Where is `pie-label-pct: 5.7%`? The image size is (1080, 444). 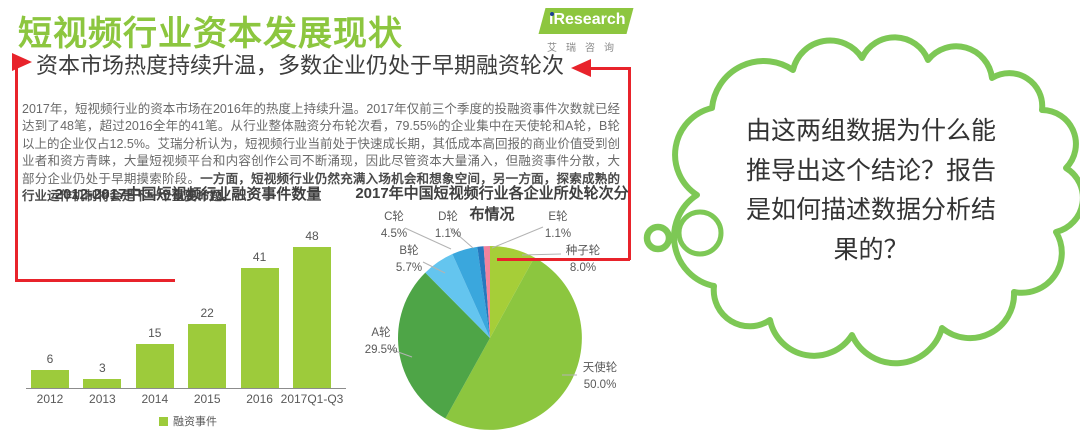 pie-label-pct: 5.7% is located at coordinates (409, 268).